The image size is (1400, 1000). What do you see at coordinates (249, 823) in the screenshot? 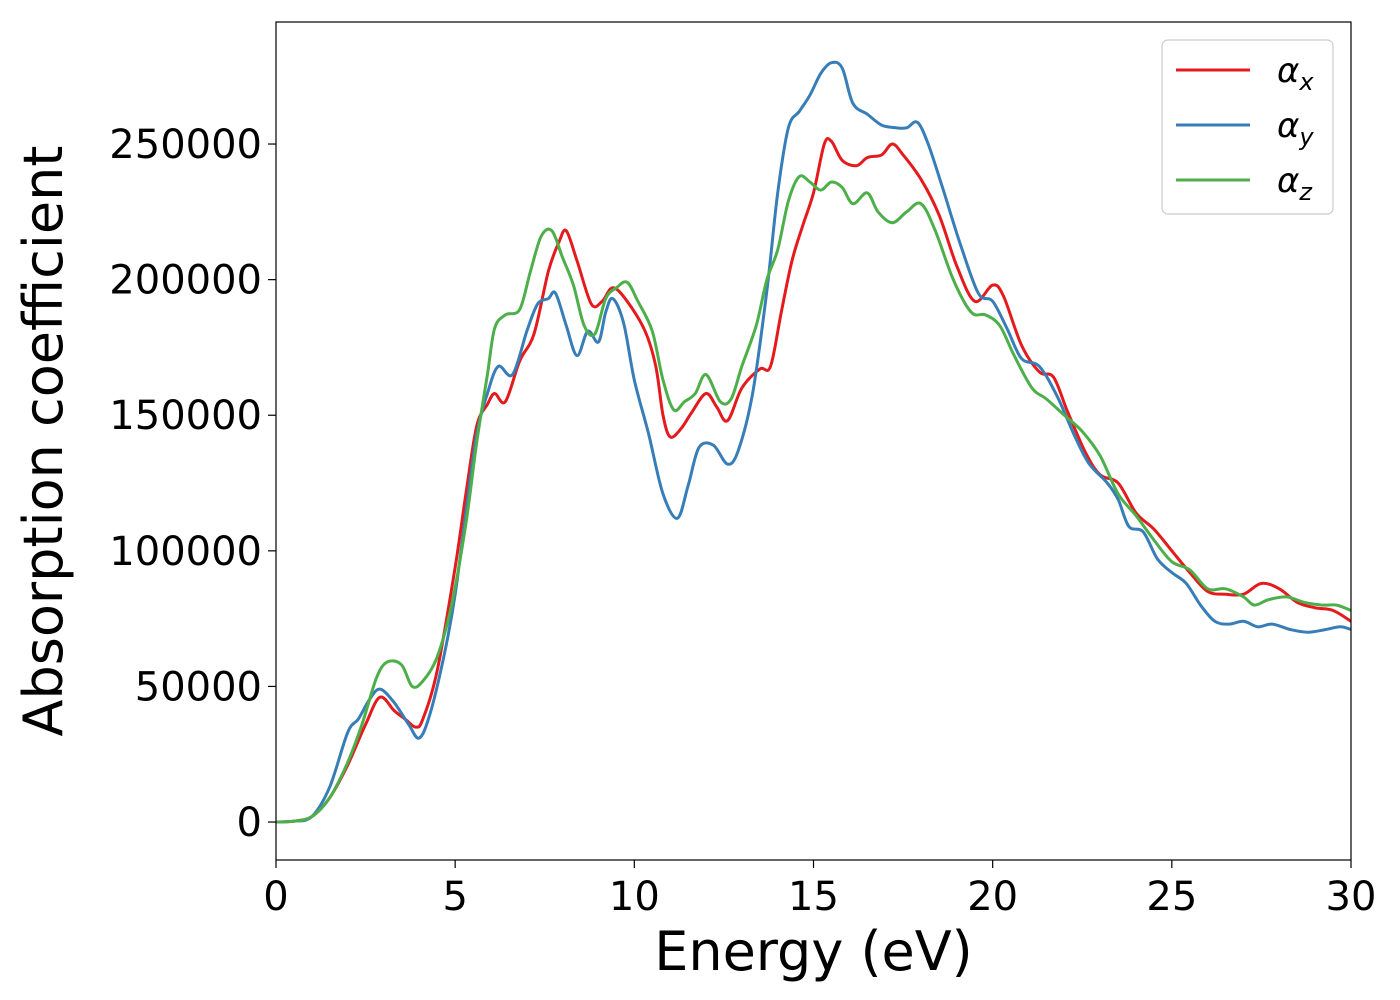
I see `y-tick-label: 0` at bounding box center [249, 823].